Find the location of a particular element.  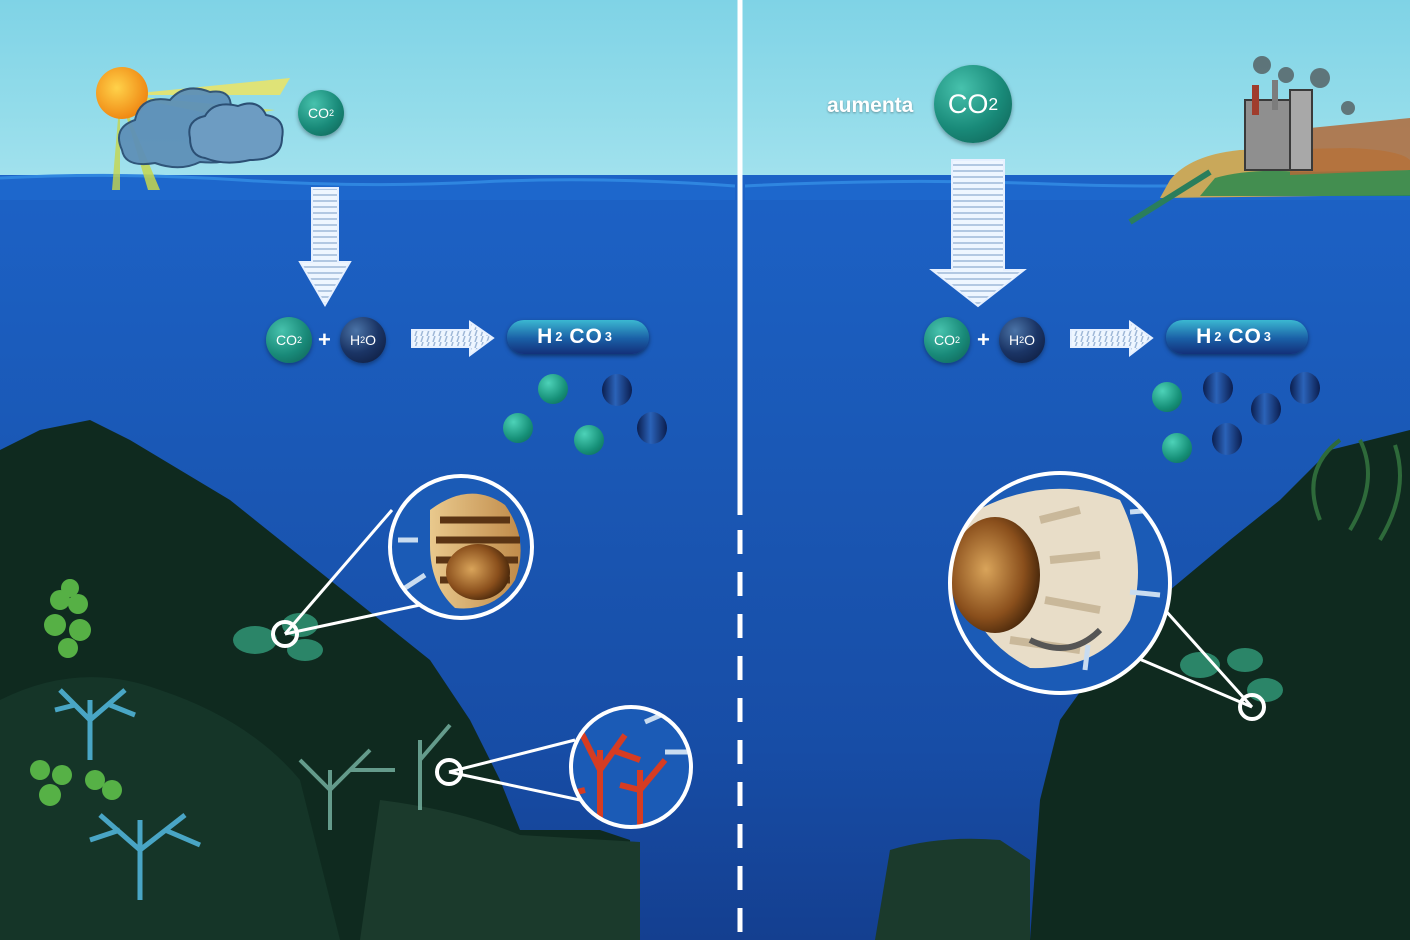

left-reaction-co2-sub: 2 is located at coordinates (299, 340).